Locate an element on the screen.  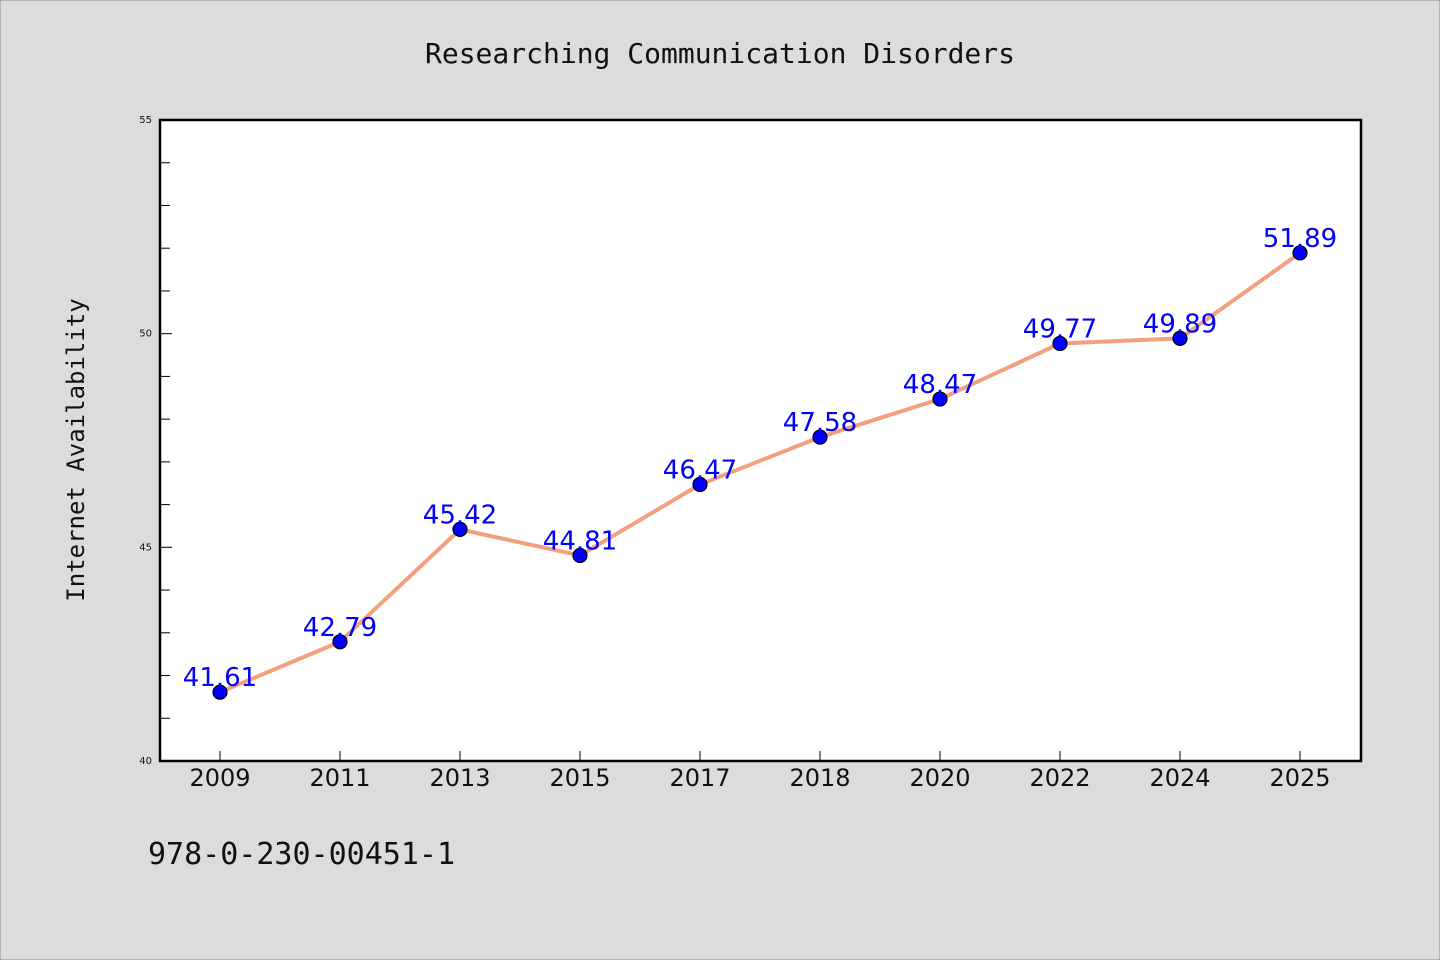
data-label: 45.42 is located at coordinates (460, 515).